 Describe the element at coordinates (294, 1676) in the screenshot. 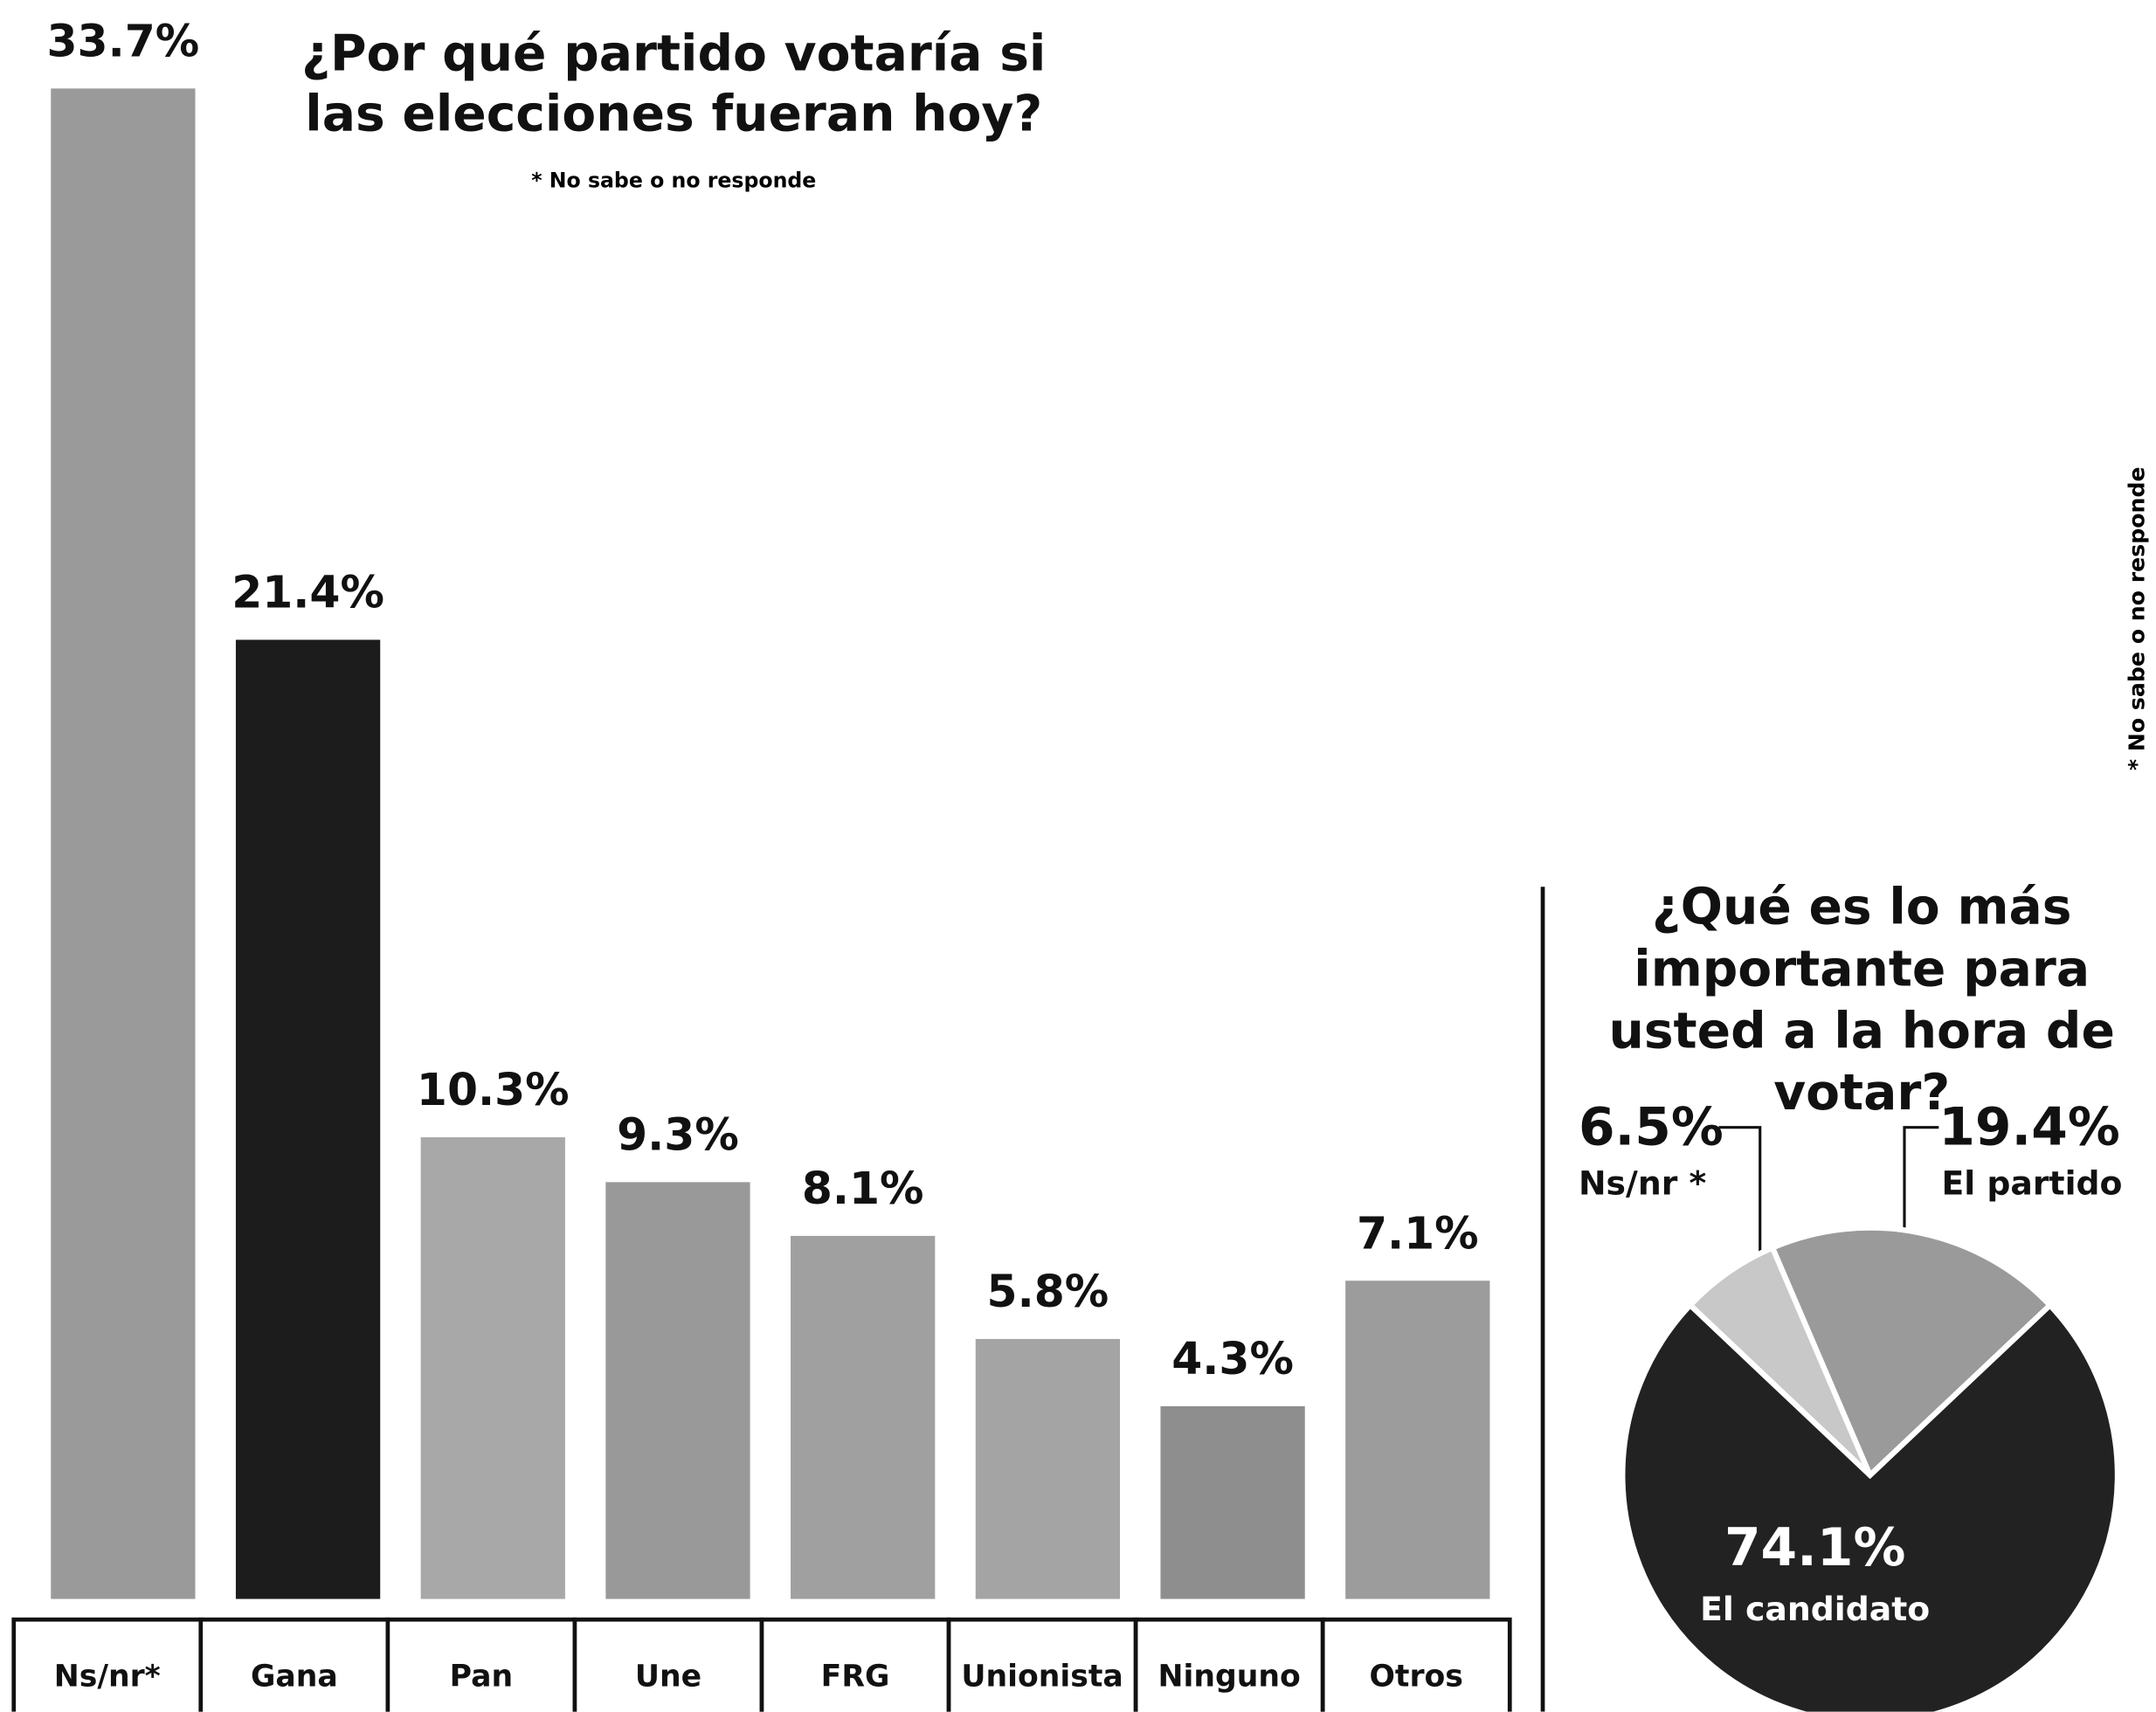

I see `category-label: Gana` at that location.